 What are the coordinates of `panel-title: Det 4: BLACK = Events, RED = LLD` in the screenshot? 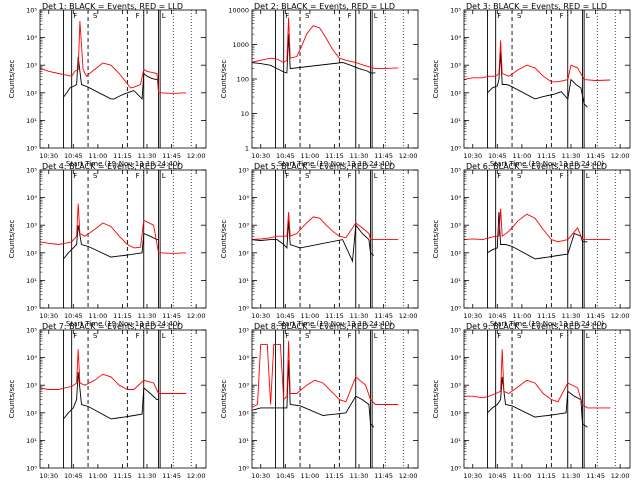 It's located at (112, 166).